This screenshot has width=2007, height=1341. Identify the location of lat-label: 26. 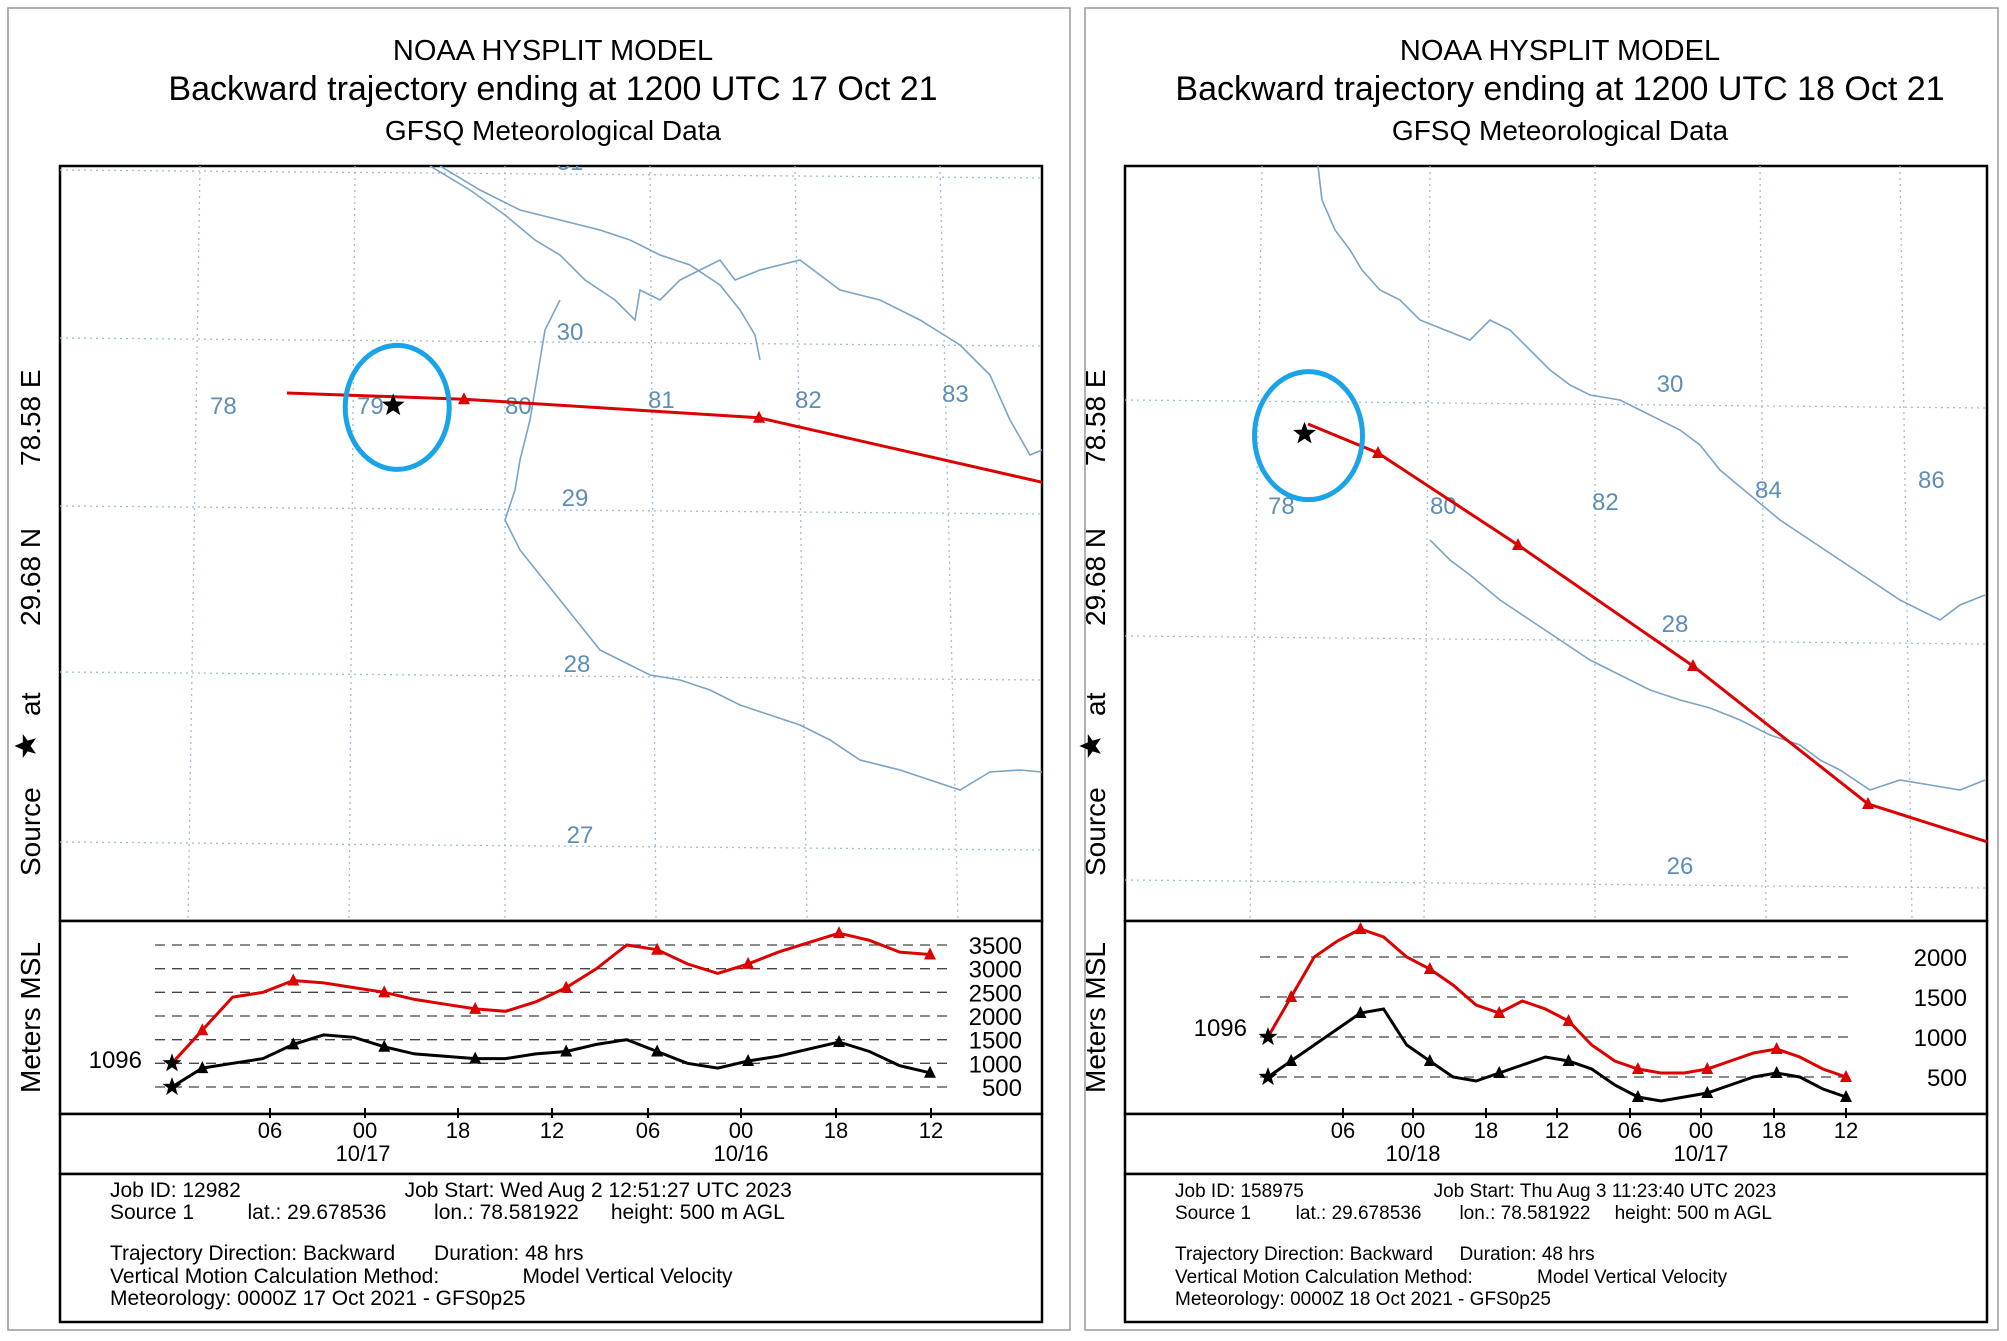
(1680, 866).